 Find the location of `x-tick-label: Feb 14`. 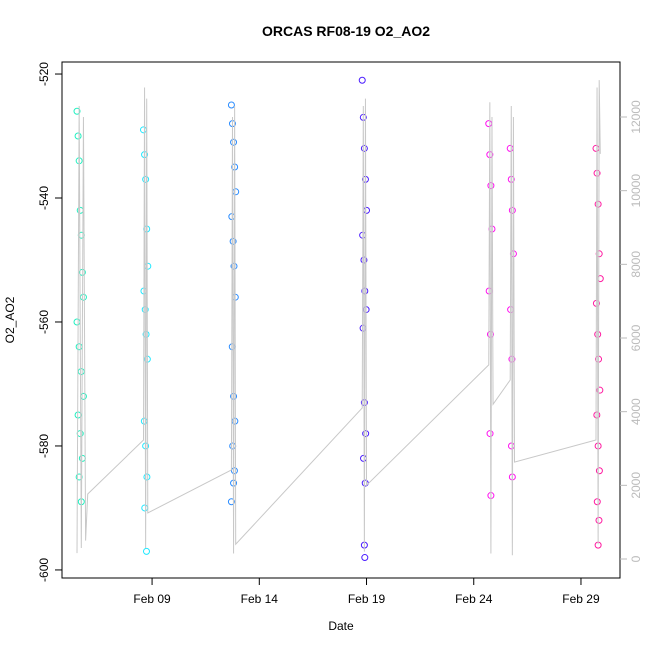

x-tick-label: Feb 14 is located at coordinates (260, 599).